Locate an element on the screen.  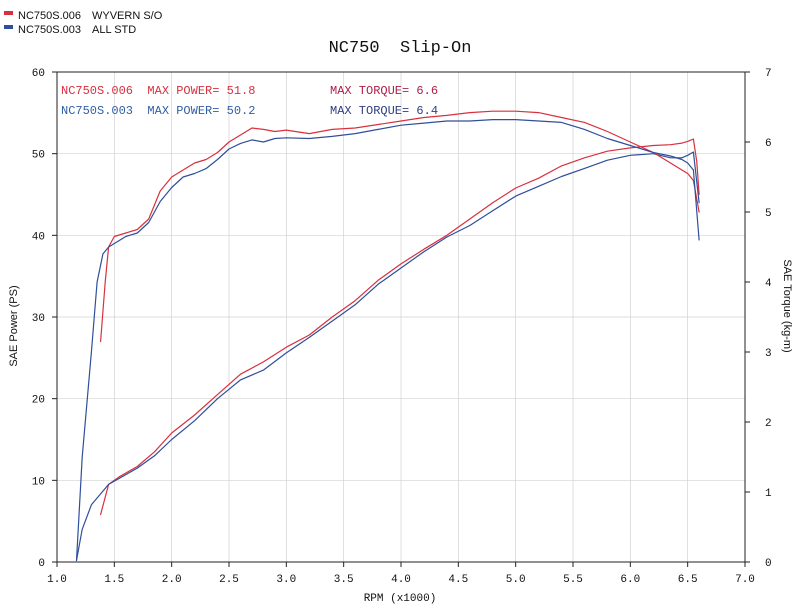
x-tick-label: 1.0 is located at coordinates (57, 580).